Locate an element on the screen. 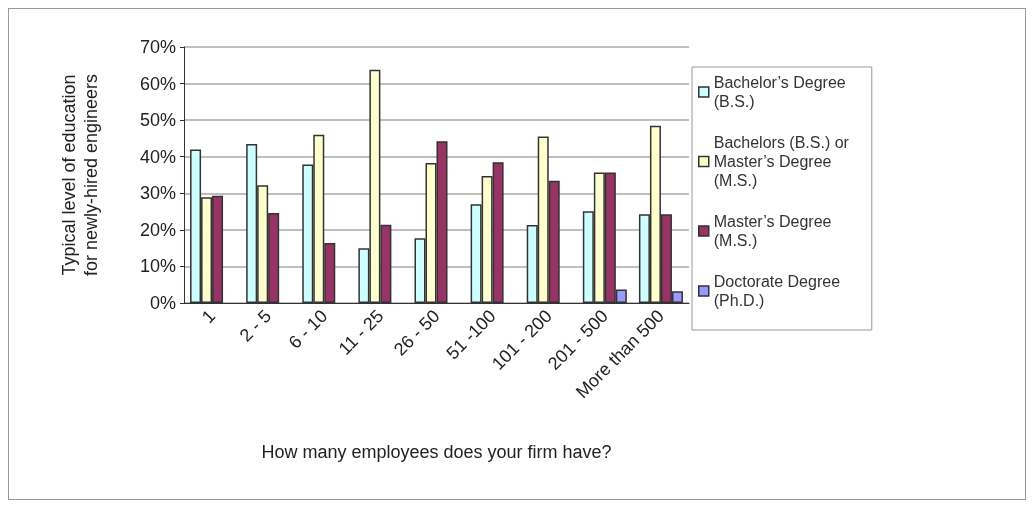 The width and height of the screenshot is (1034, 508). y-tick-label: 0% is located at coordinates (162, 303).